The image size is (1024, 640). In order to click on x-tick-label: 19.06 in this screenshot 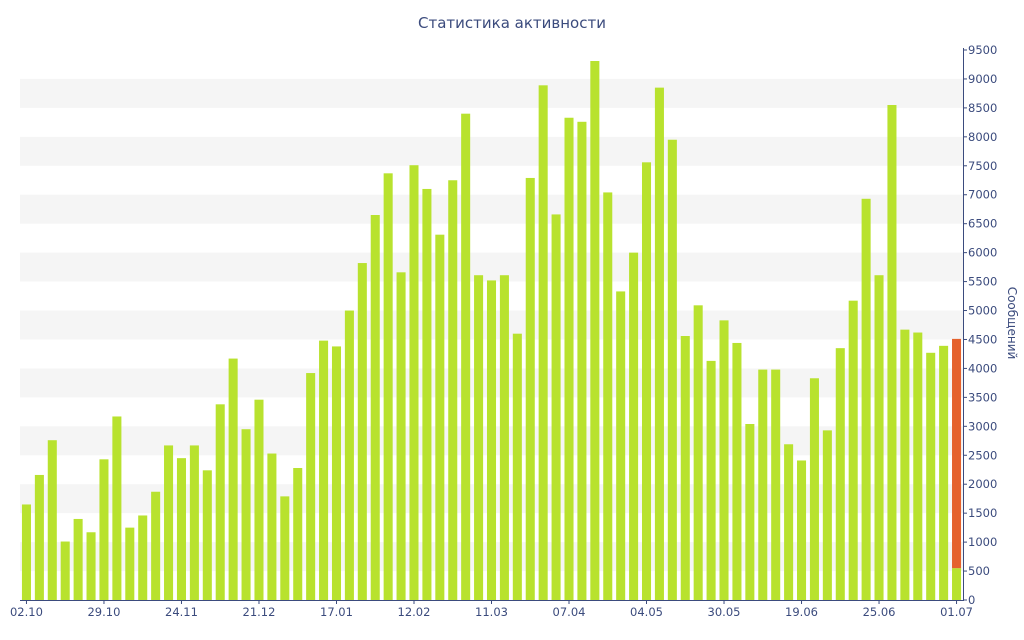, I will do `click(801, 612)`.